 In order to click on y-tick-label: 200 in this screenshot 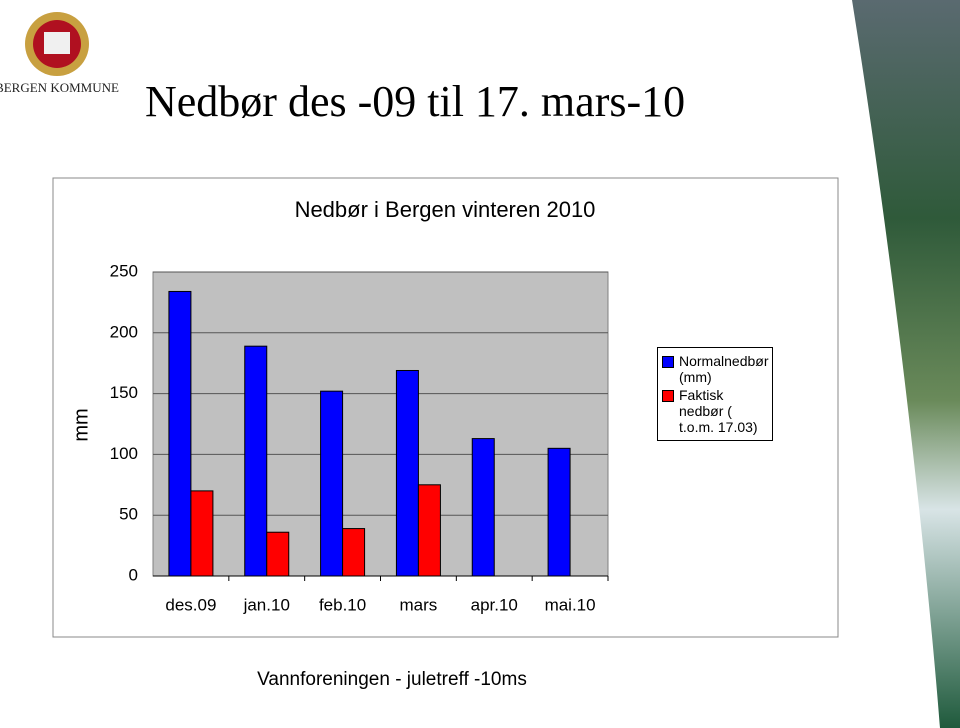, I will do `click(124, 331)`.